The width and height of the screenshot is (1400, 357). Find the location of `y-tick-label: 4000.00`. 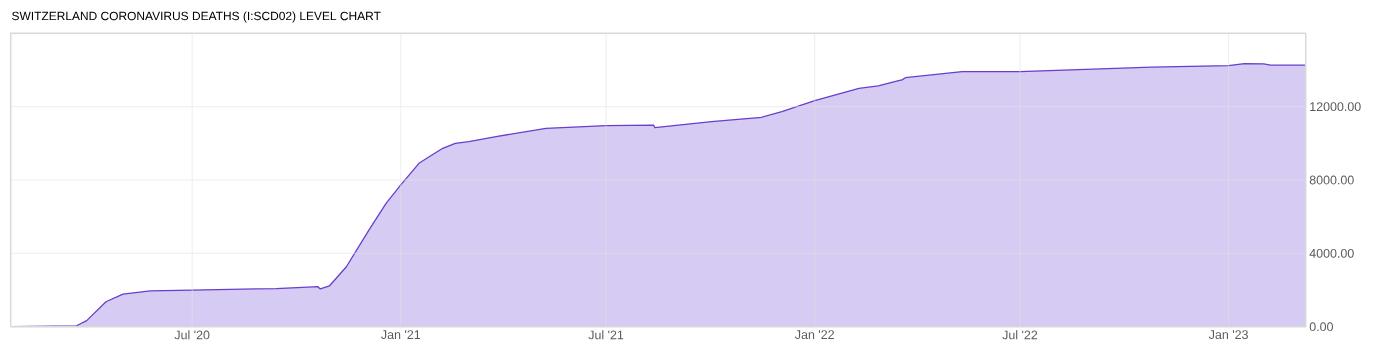

y-tick-label: 4000.00 is located at coordinates (1331, 253).